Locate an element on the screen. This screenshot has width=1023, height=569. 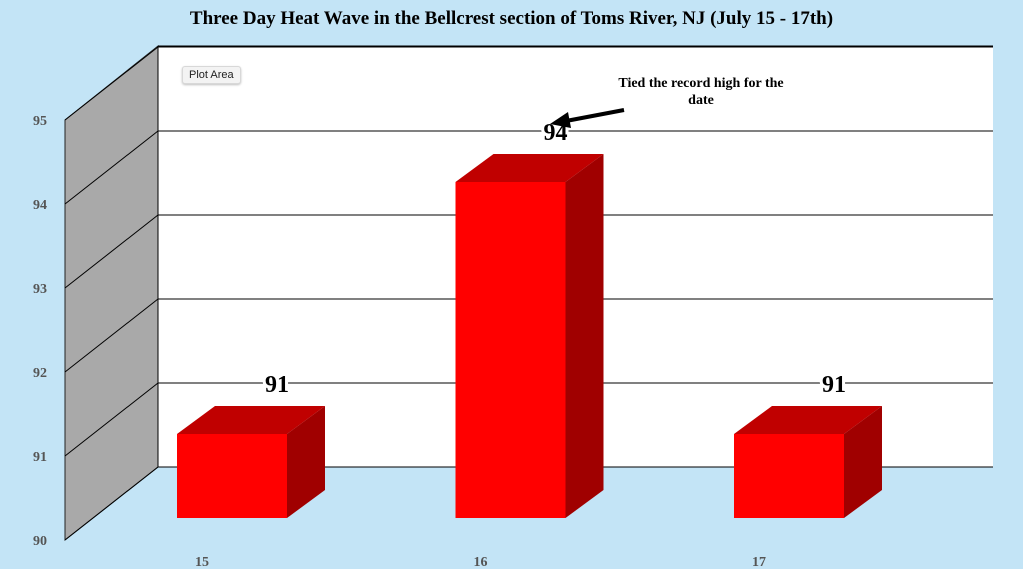
side-wall is located at coordinates (111, 293).